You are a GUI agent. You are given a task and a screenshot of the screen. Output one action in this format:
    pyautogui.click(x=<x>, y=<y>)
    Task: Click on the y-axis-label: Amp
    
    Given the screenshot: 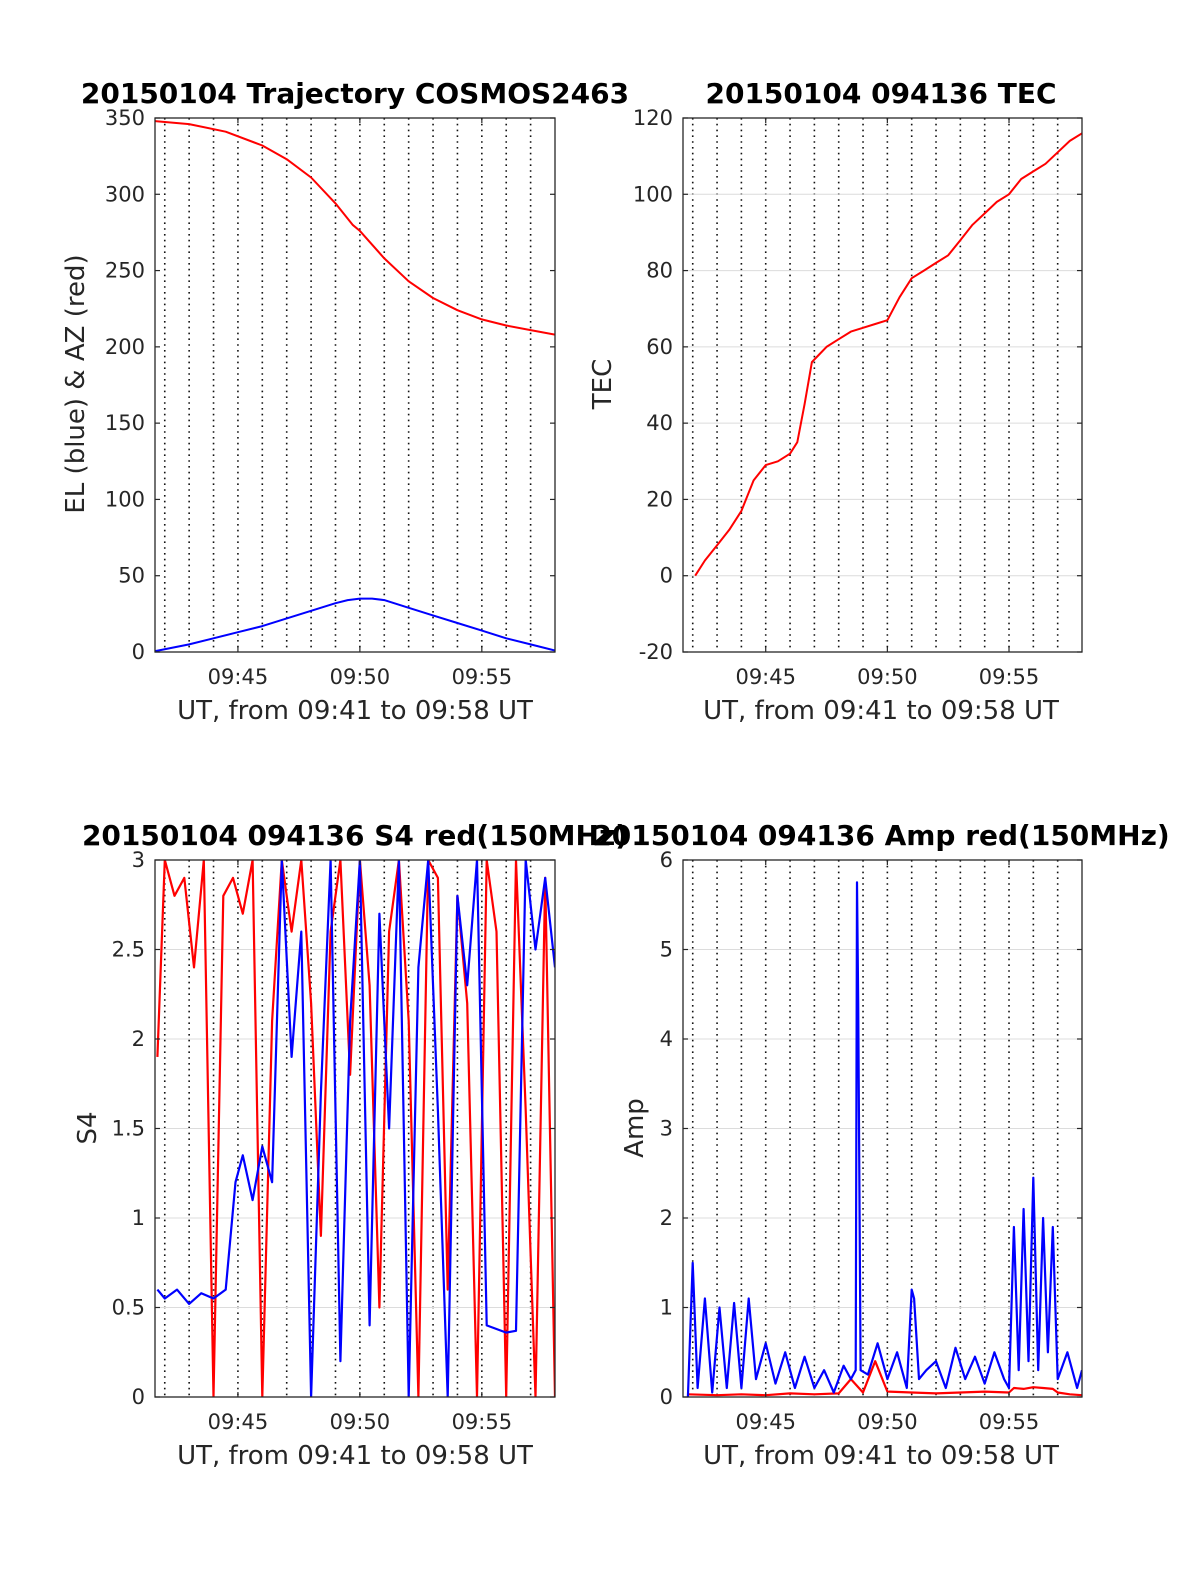 What is the action you would take?
    pyautogui.click(x=635, y=1128)
    